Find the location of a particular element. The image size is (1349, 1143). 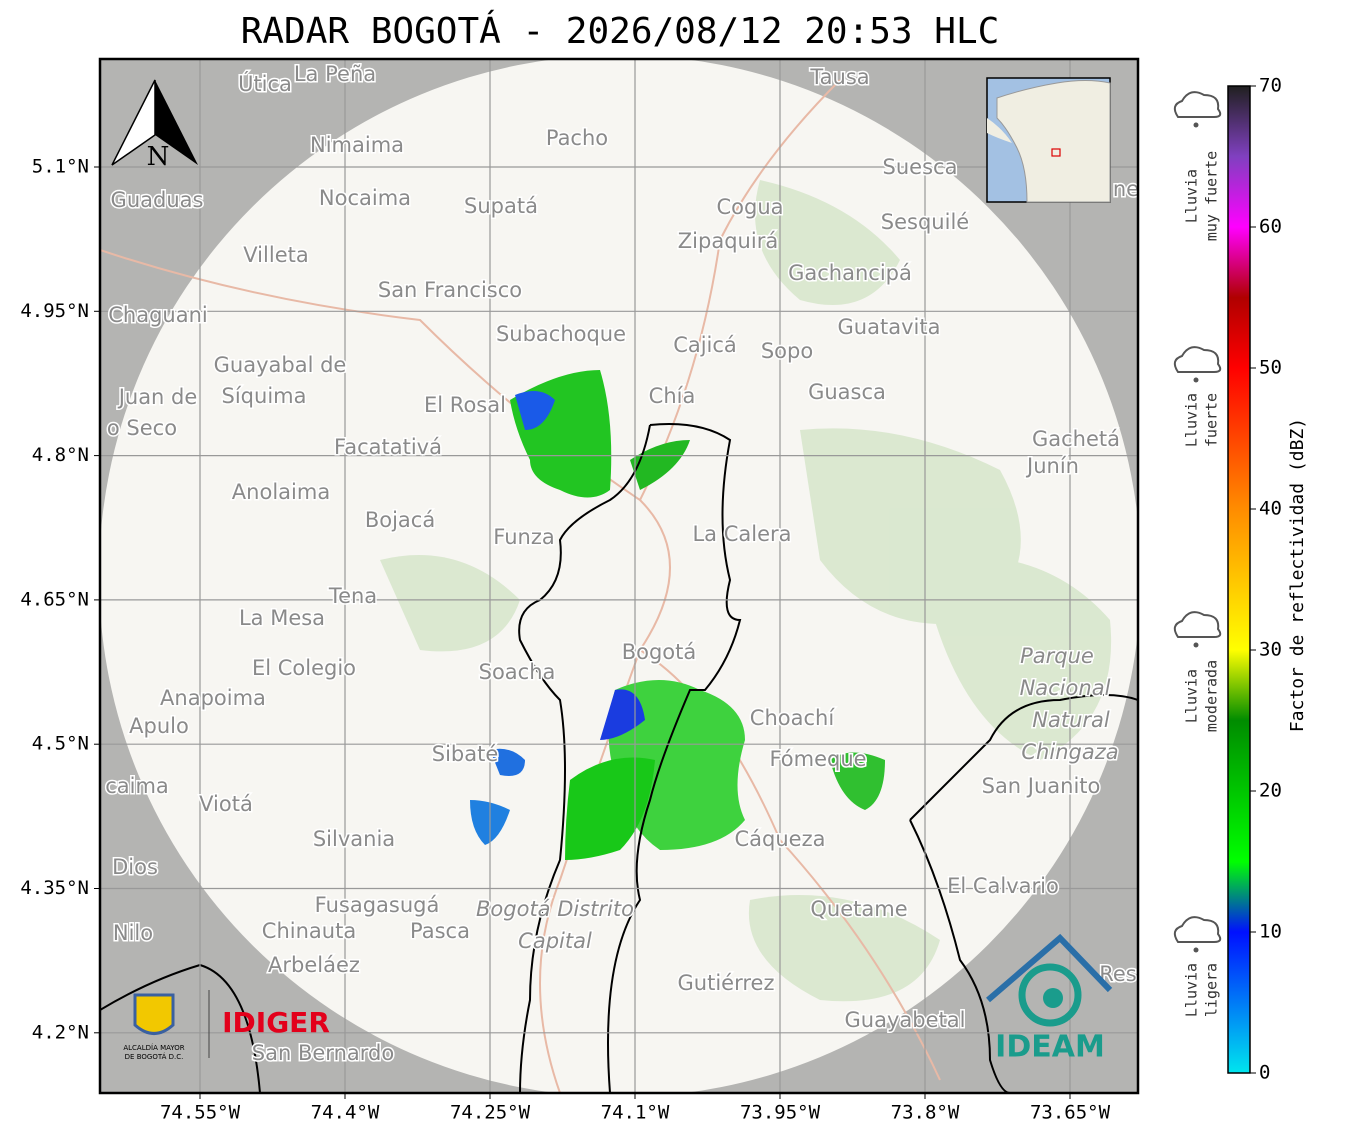

place-label: Juan de is located at coordinates (157, 397).